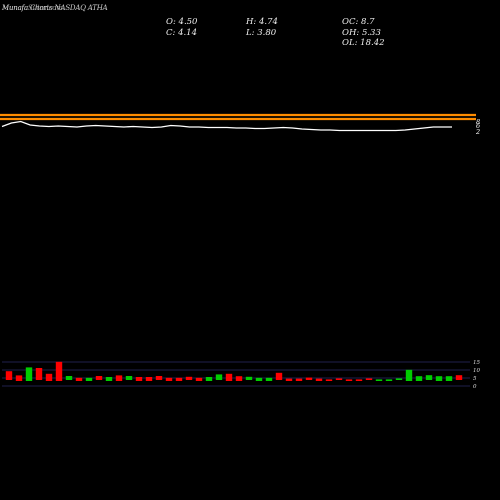 Image resolution: width=500 pixels, height=500 pixels. Describe the element at coordinates (261, 33) in the screenshot. I see `ohlc-low: L: 3.80` at that location.